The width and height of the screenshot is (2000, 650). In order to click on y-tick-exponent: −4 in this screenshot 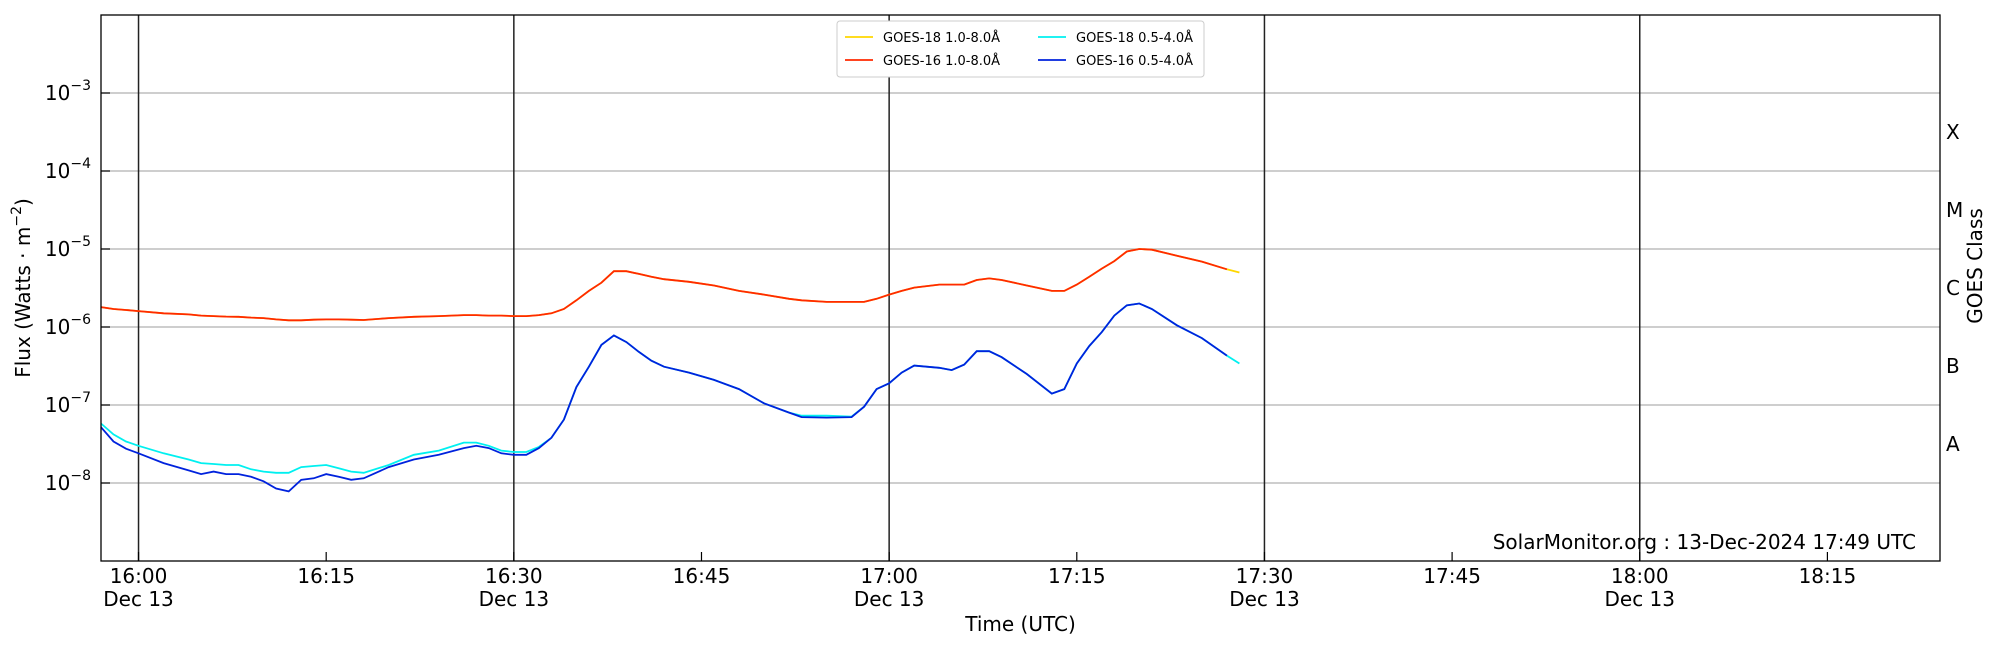, I will do `click(80, 164)`.